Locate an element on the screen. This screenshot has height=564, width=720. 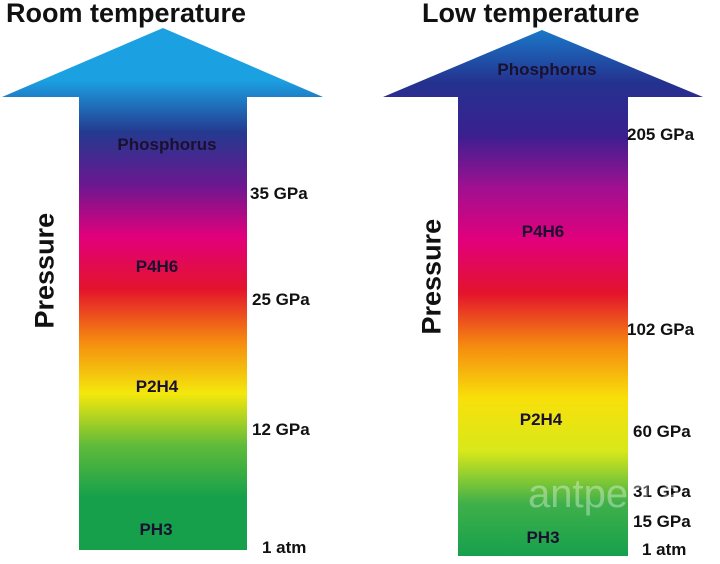
pressure-label: 12 GPa is located at coordinates (281, 429).